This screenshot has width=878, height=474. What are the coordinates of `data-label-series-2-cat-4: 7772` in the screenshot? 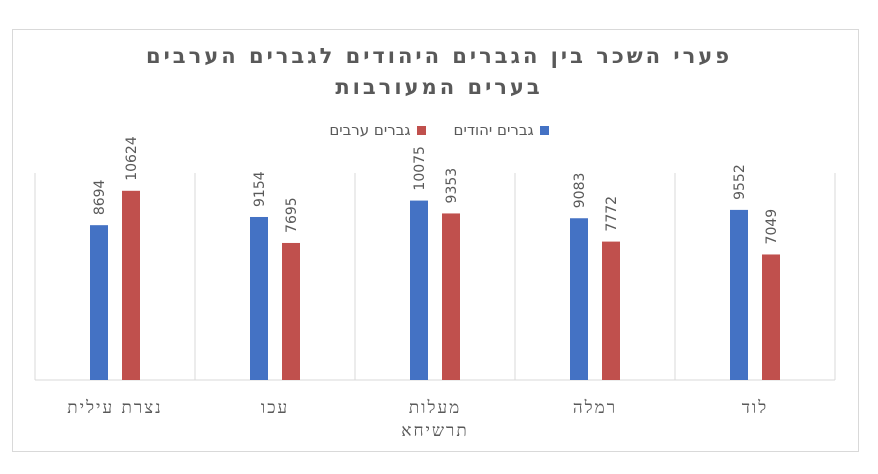 It's located at (612, 214).